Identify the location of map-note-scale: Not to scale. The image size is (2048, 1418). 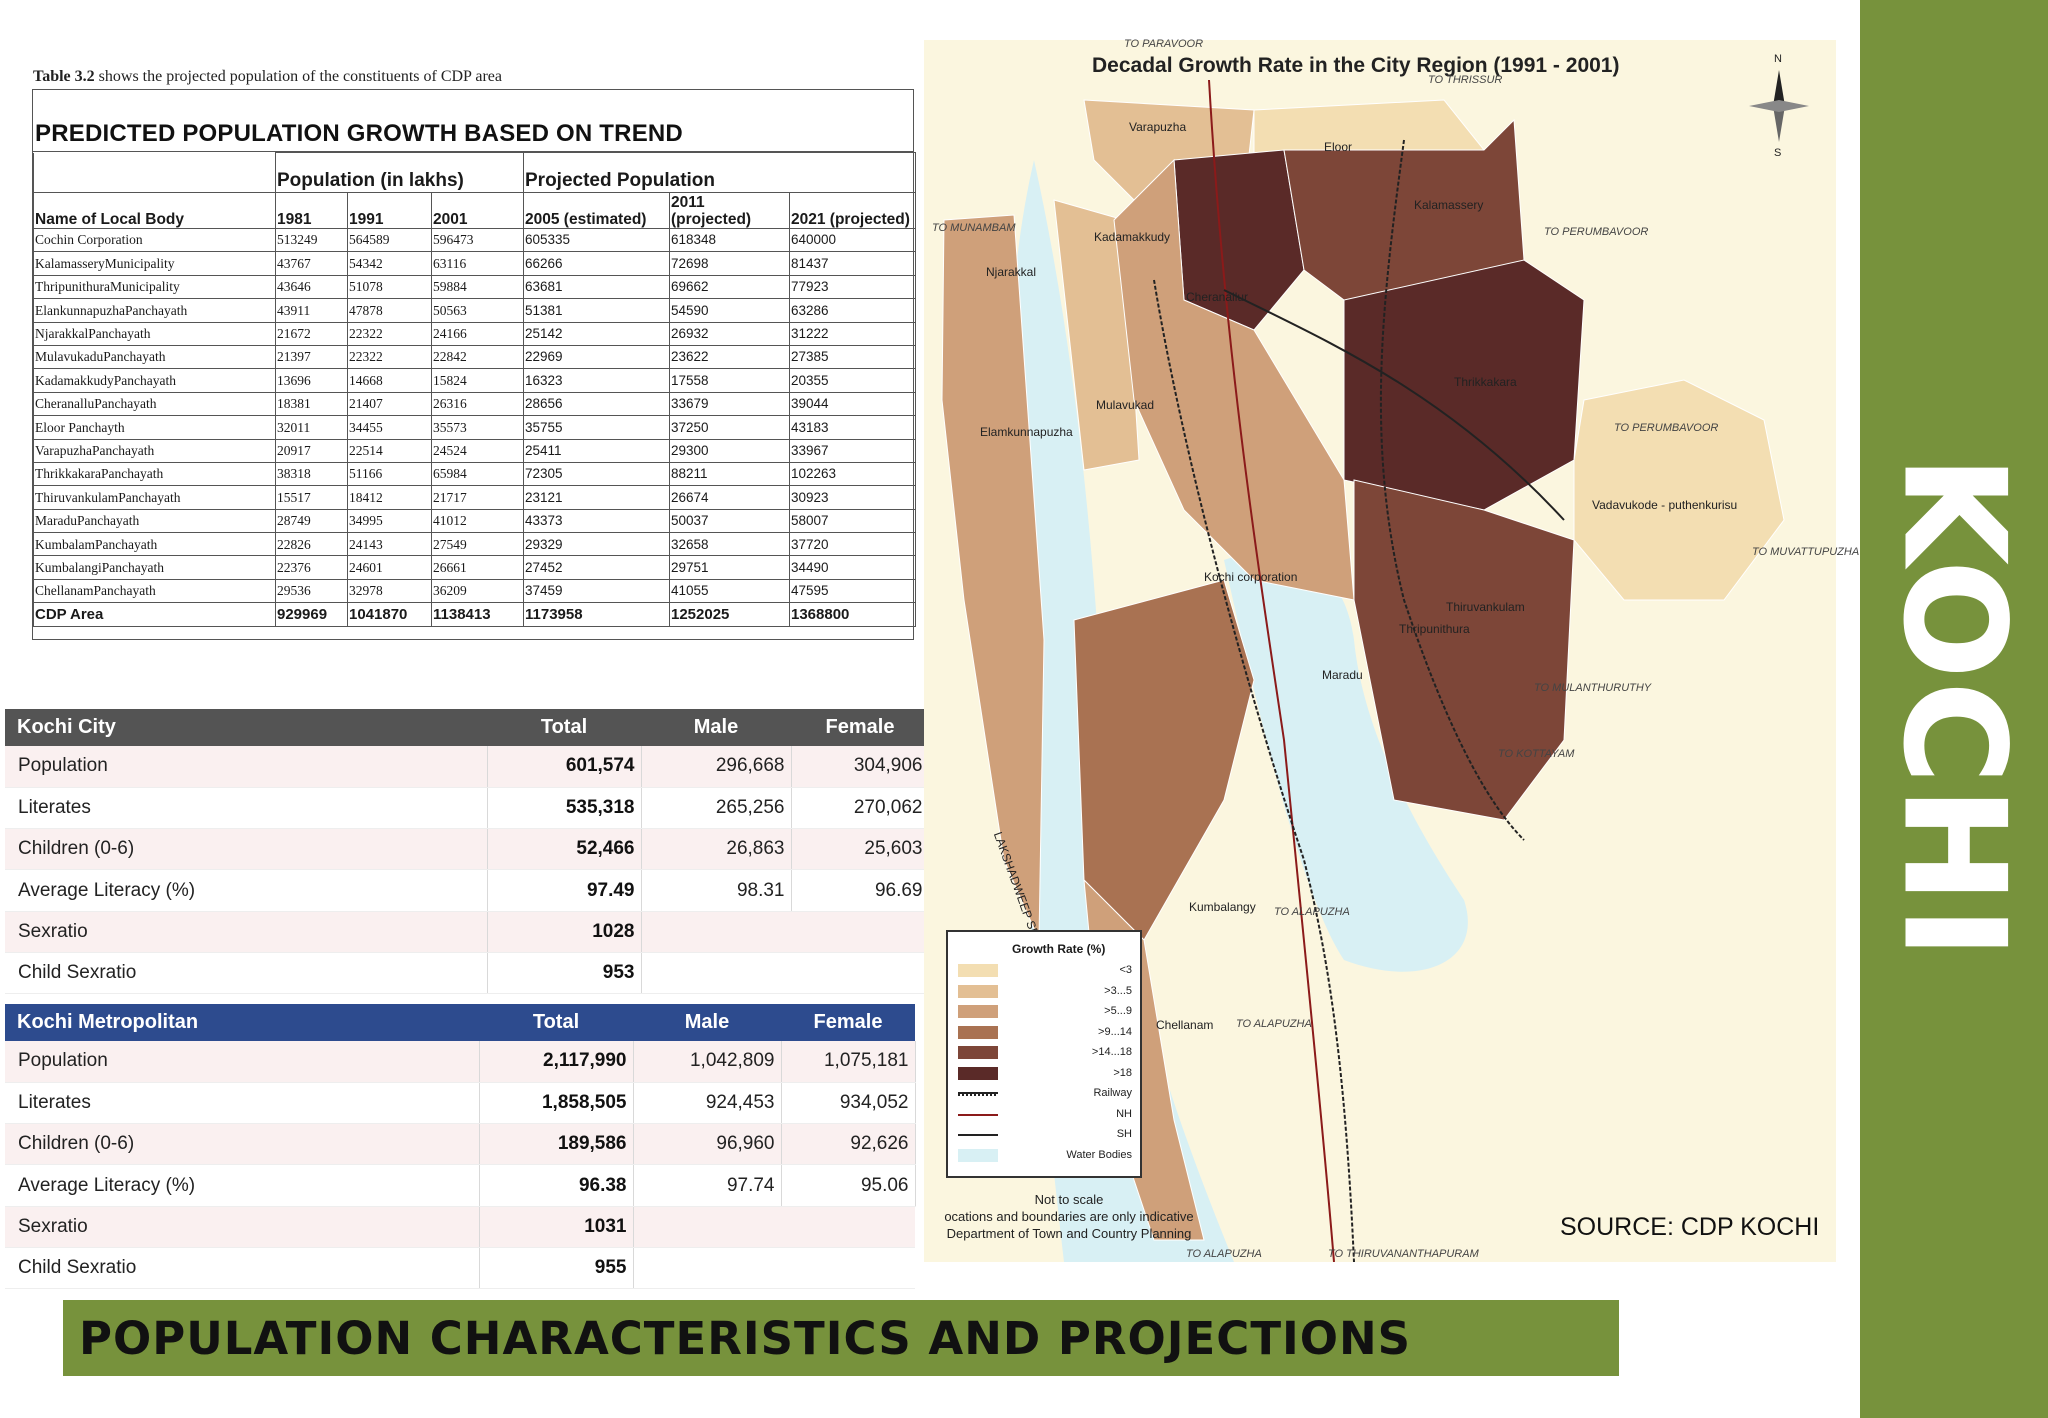
(1069, 1199).